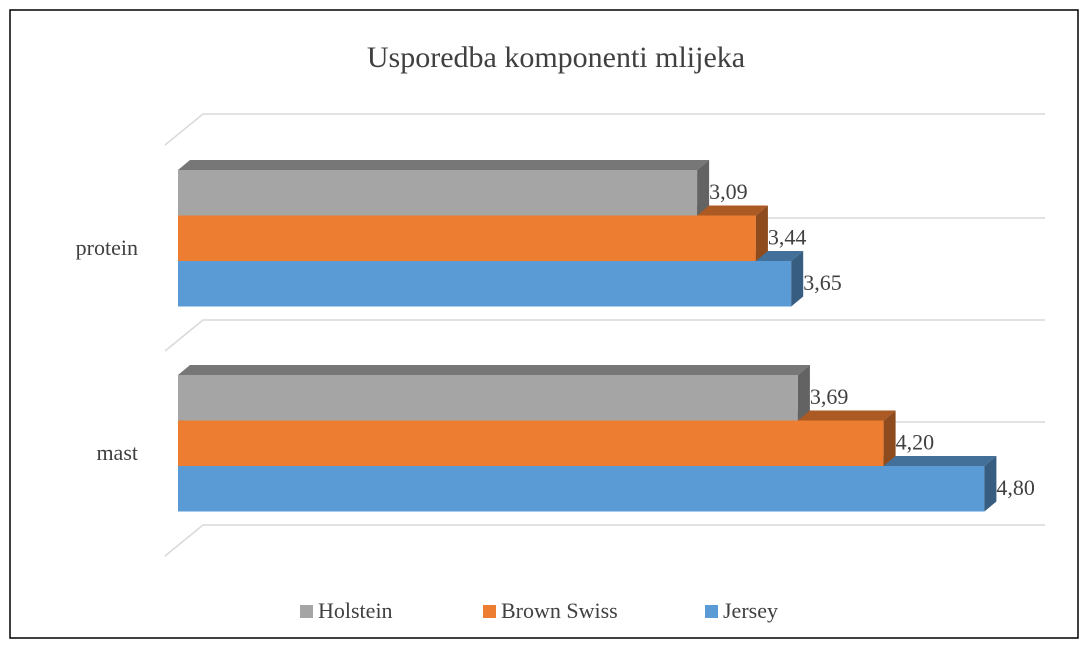  What do you see at coordinates (117, 452) in the screenshot?
I see `category-label: mast` at bounding box center [117, 452].